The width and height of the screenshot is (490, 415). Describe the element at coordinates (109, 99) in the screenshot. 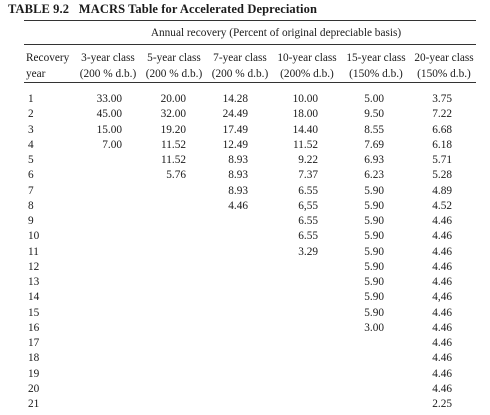

I see `rate-cell-c3: 33.00` at that location.